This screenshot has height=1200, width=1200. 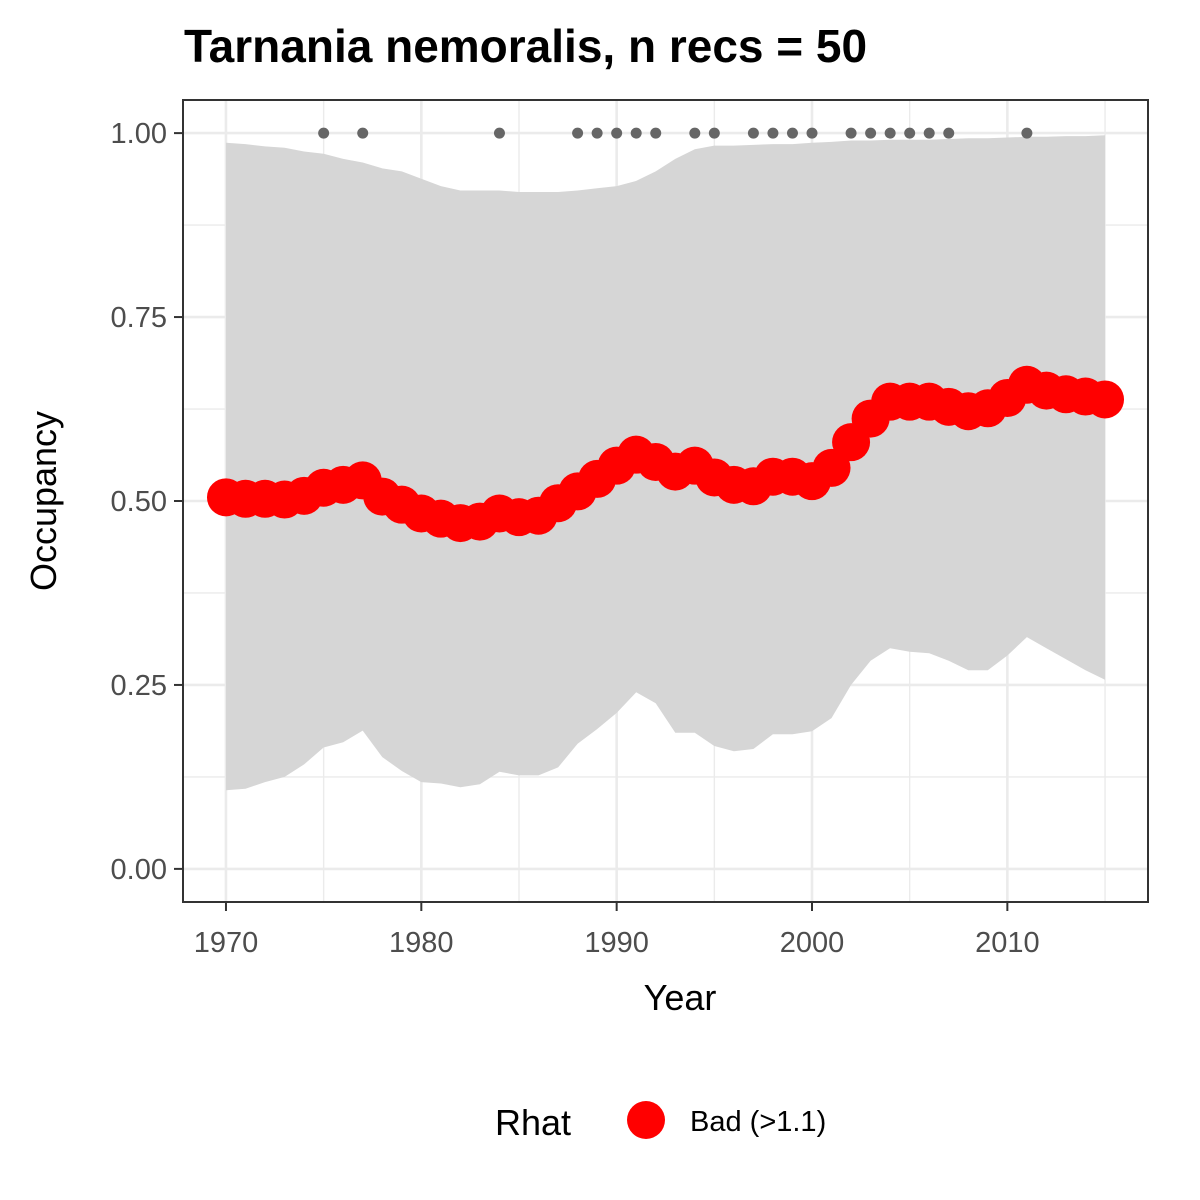 I want to click on legend-title: Rhat, so click(x=533, y=1122).